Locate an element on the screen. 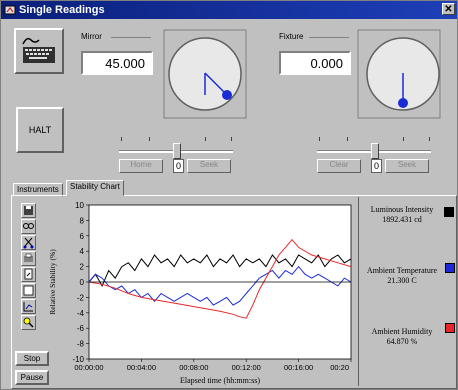 Image resolution: width=458 pixels, height=390 pixels. x-tick-label: 00:16:00 is located at coordinates (298, 367).